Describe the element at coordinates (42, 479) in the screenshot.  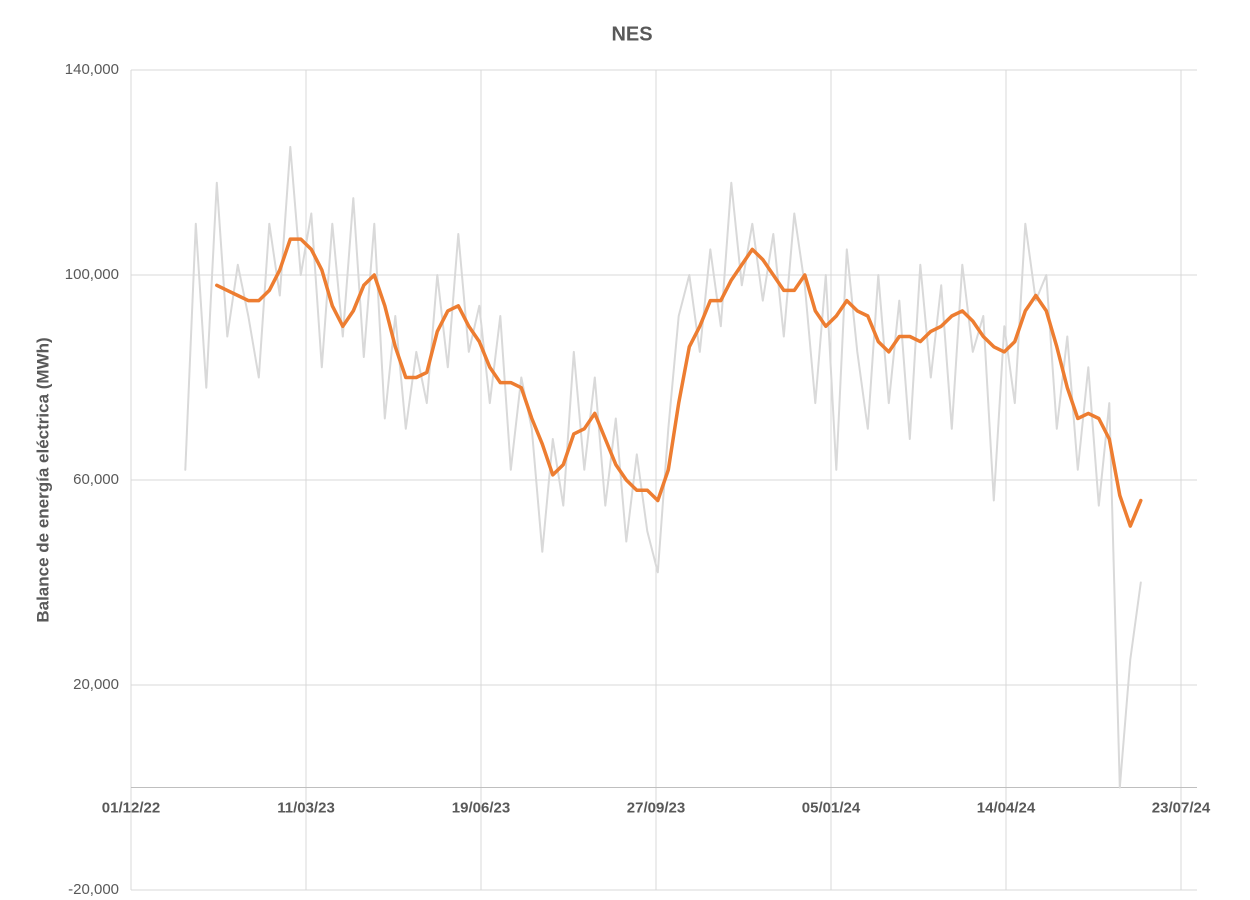
I see `y-axis-label: Balance de energía eléctrica (MWh)` at that location.